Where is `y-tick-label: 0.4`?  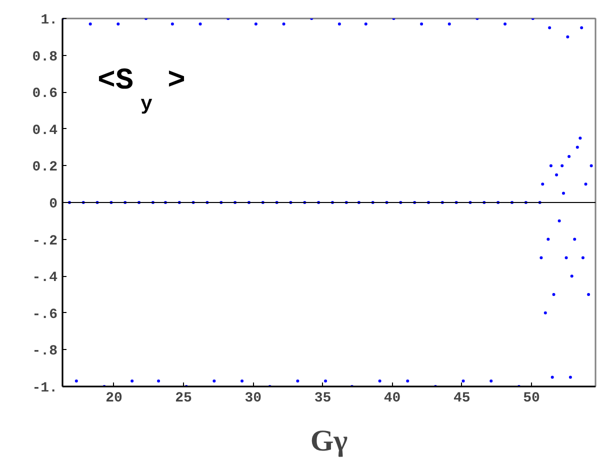
y-tick-label: 0.4 is located at coordinates (45, 130).